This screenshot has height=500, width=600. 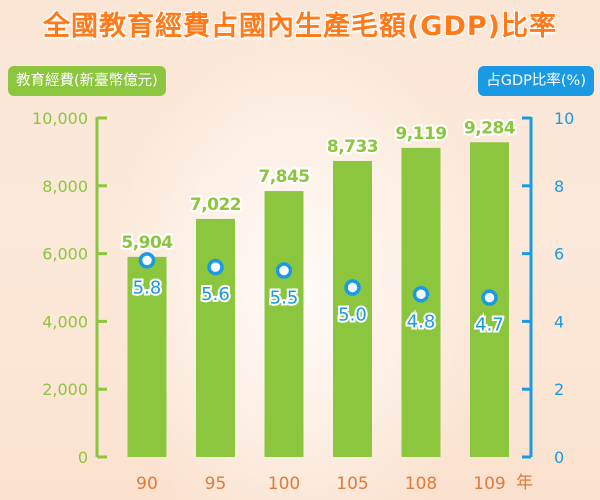 What do you see at coordinates (421, 484) in the screenshot?
I see `x-tick-label: 108` at bounding box center [421, 484].